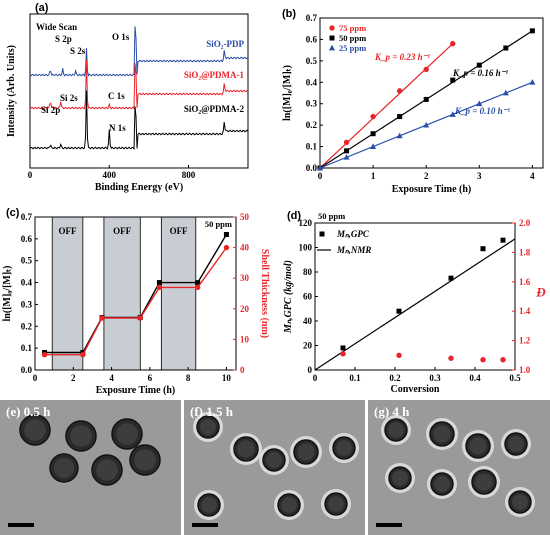  I want to click on y-tick-label-b-4: 0.4, so click(312, 82).